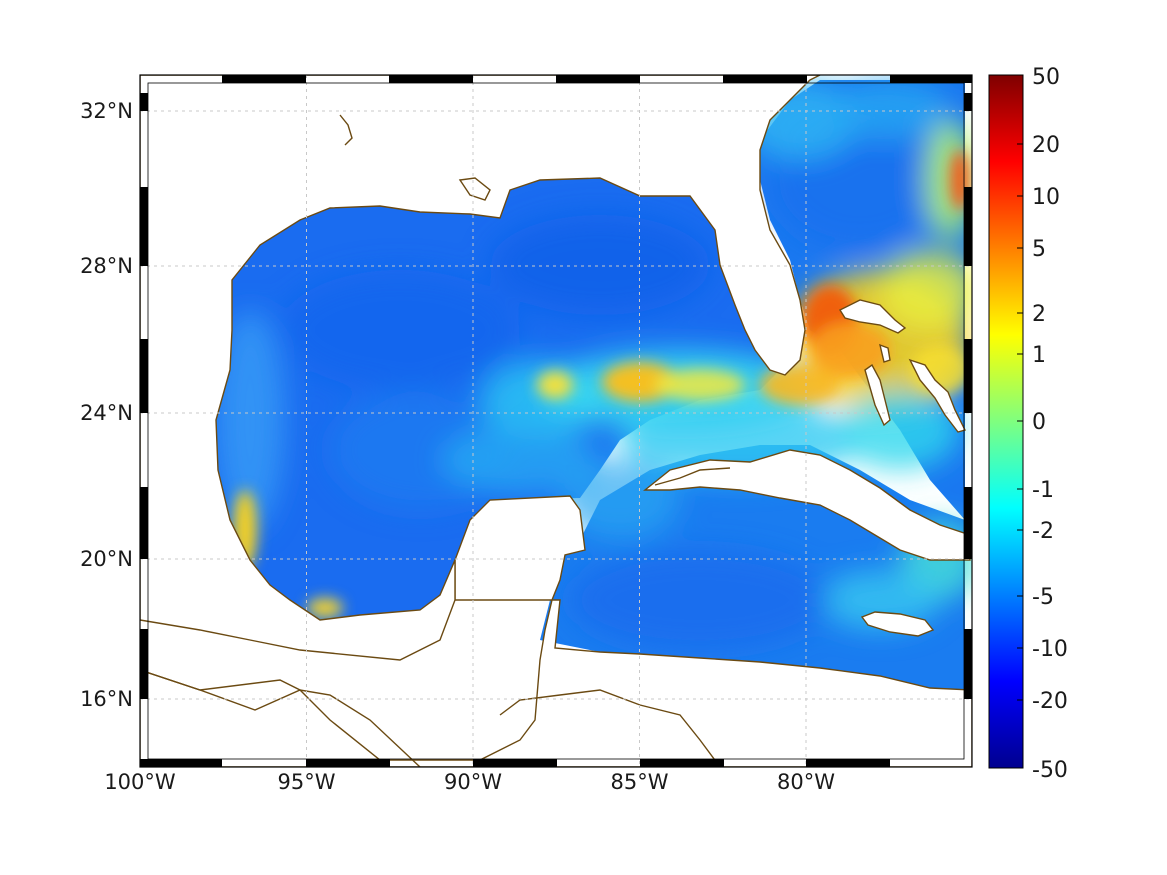 The image size is (1167, 875). What do you see at coordinates (1039, 249) in the screenshot?
I see `colorbar-tick-label: 5` at bounding box center [1039, 249].